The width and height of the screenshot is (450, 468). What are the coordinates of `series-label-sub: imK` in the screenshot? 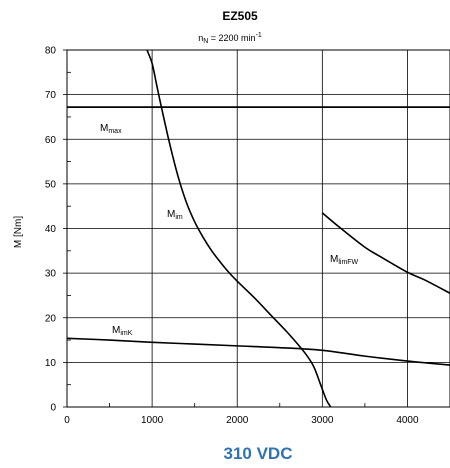 It's located at (126, 333).